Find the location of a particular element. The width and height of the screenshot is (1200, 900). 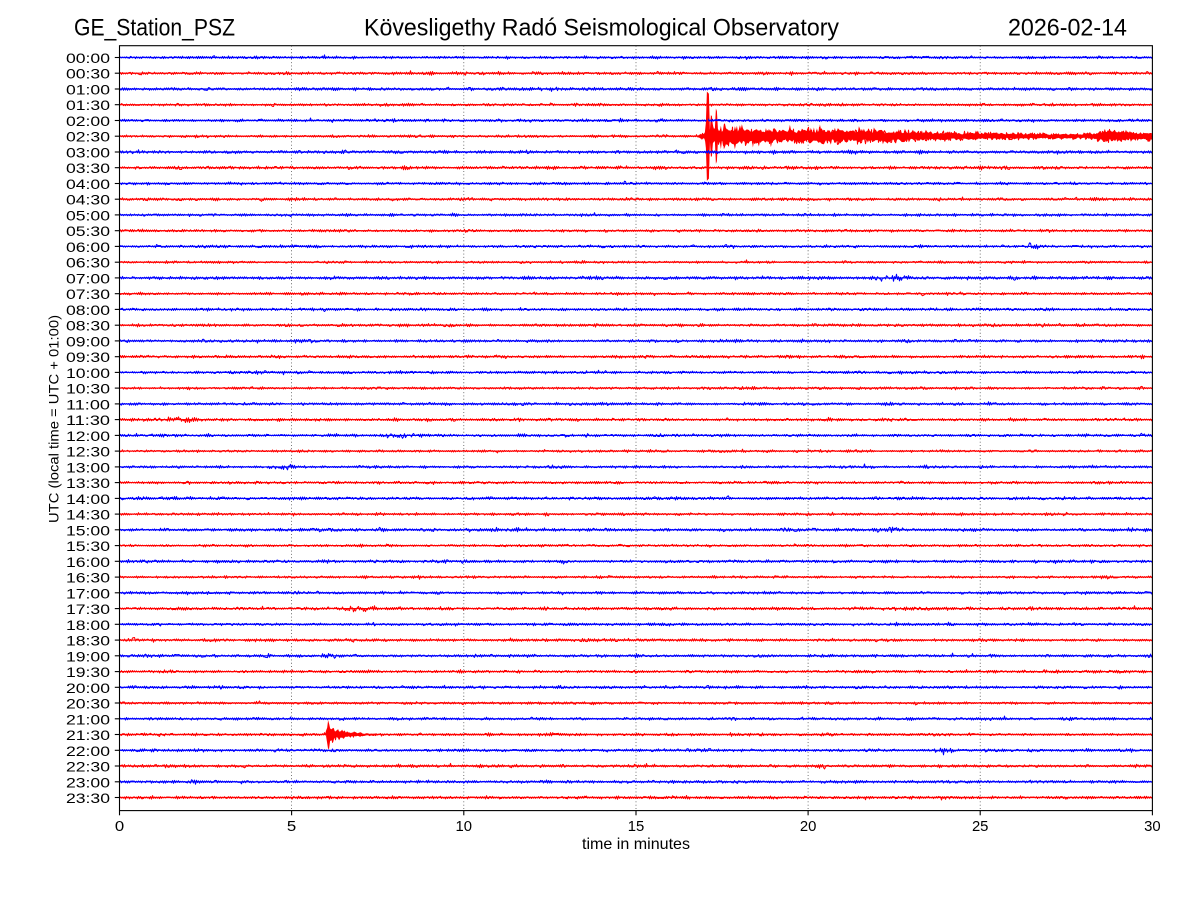

svg-text: 01:00 is located at coordinates (88, 91).